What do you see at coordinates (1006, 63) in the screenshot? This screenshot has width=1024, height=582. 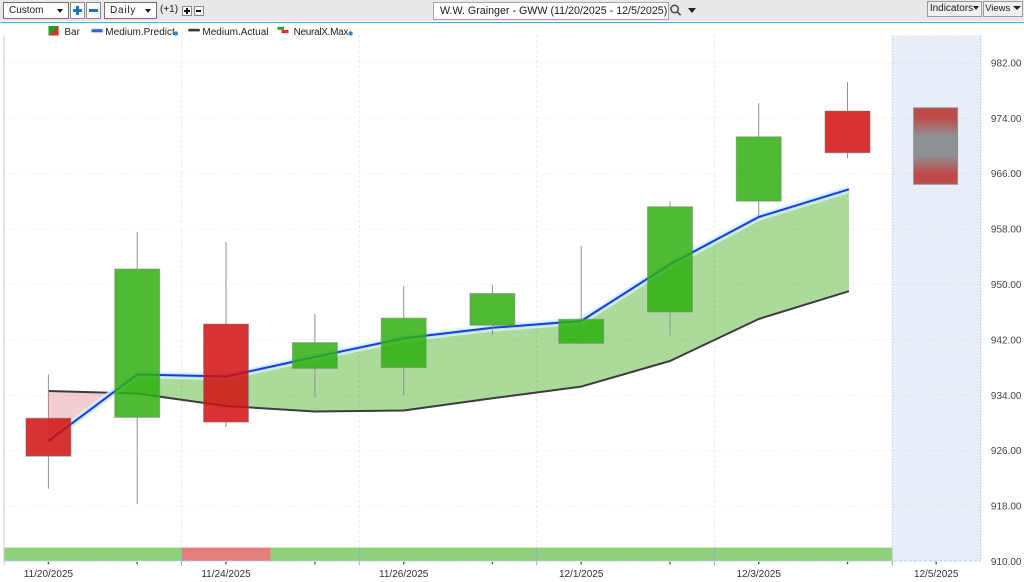 I see `svg-text: 982.00` at bounding box center [1006, 63].